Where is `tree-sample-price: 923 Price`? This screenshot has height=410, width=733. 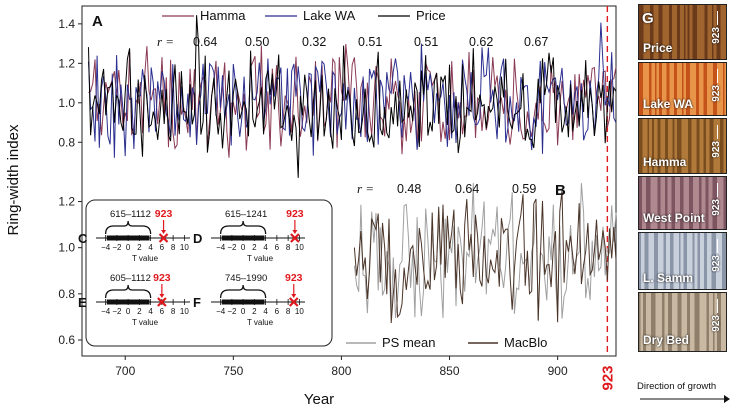
tree-sample-price: 923 Price is located at coordinates (682, 32).